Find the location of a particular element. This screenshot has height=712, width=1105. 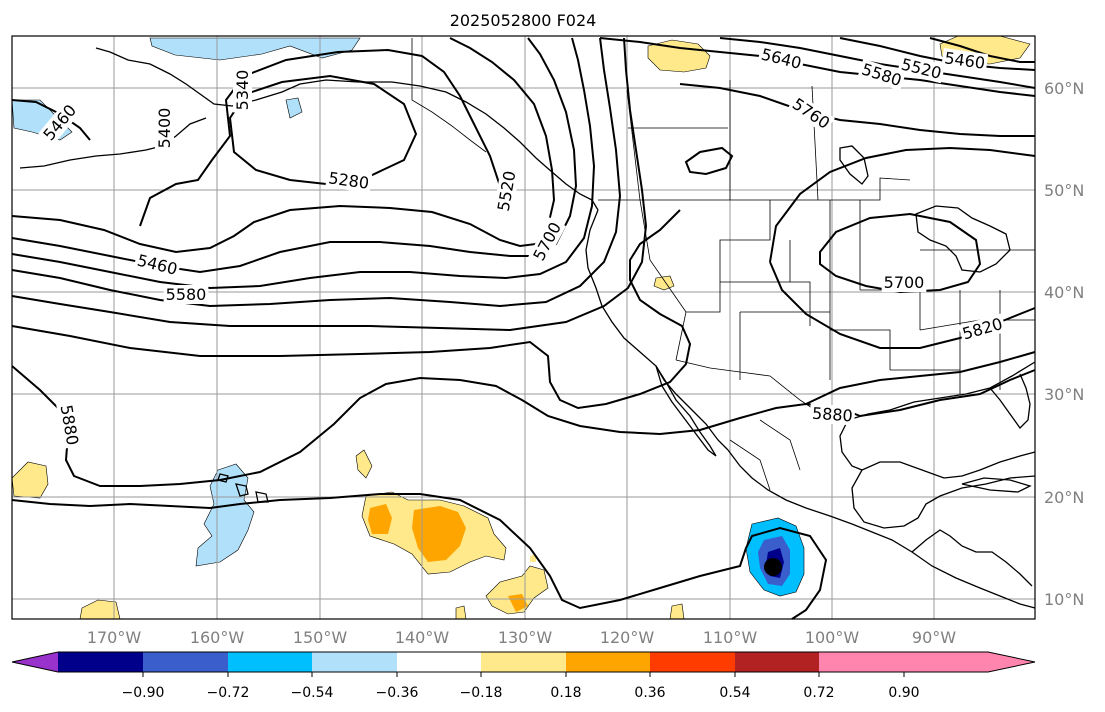

fill-yellow-top-central is located at coordinates (679, 56).